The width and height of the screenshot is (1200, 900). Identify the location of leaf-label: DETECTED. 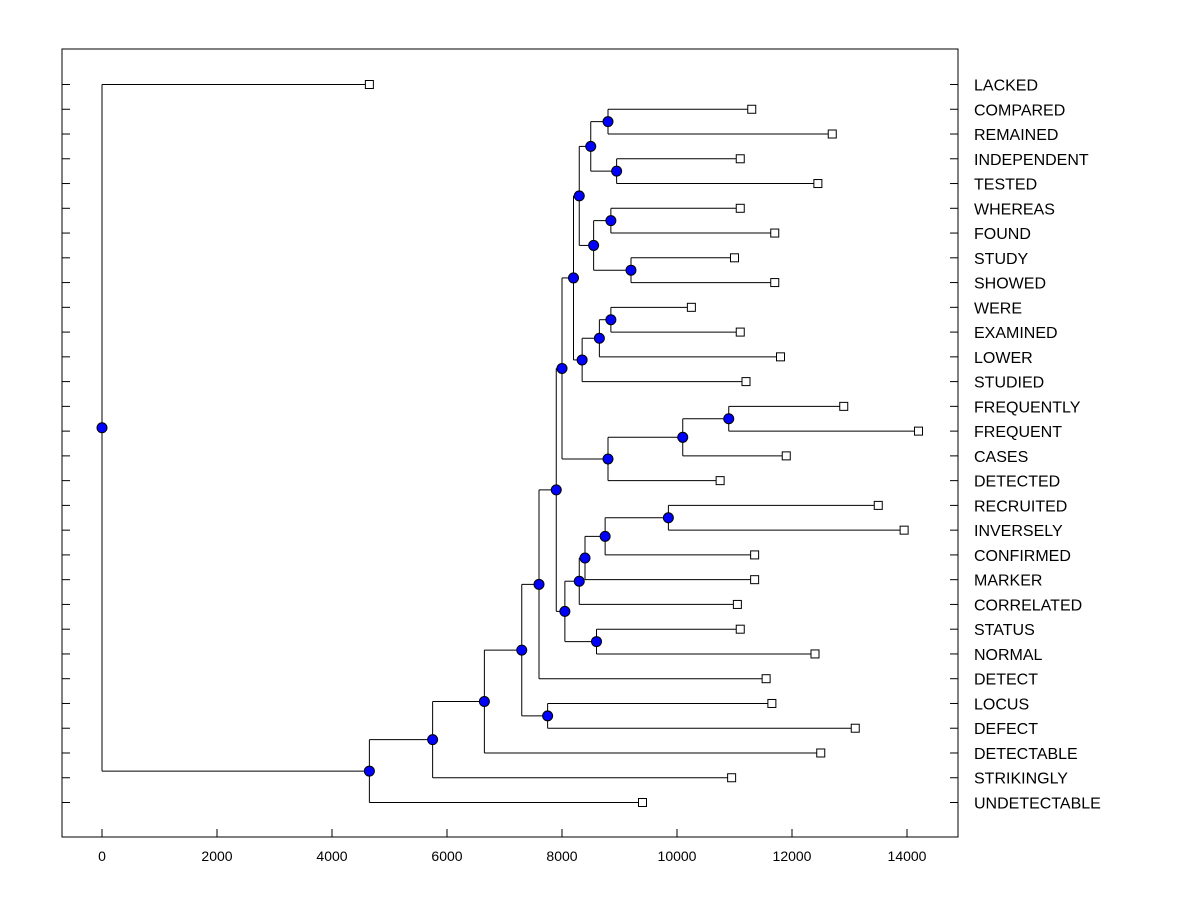
(1017, 482).